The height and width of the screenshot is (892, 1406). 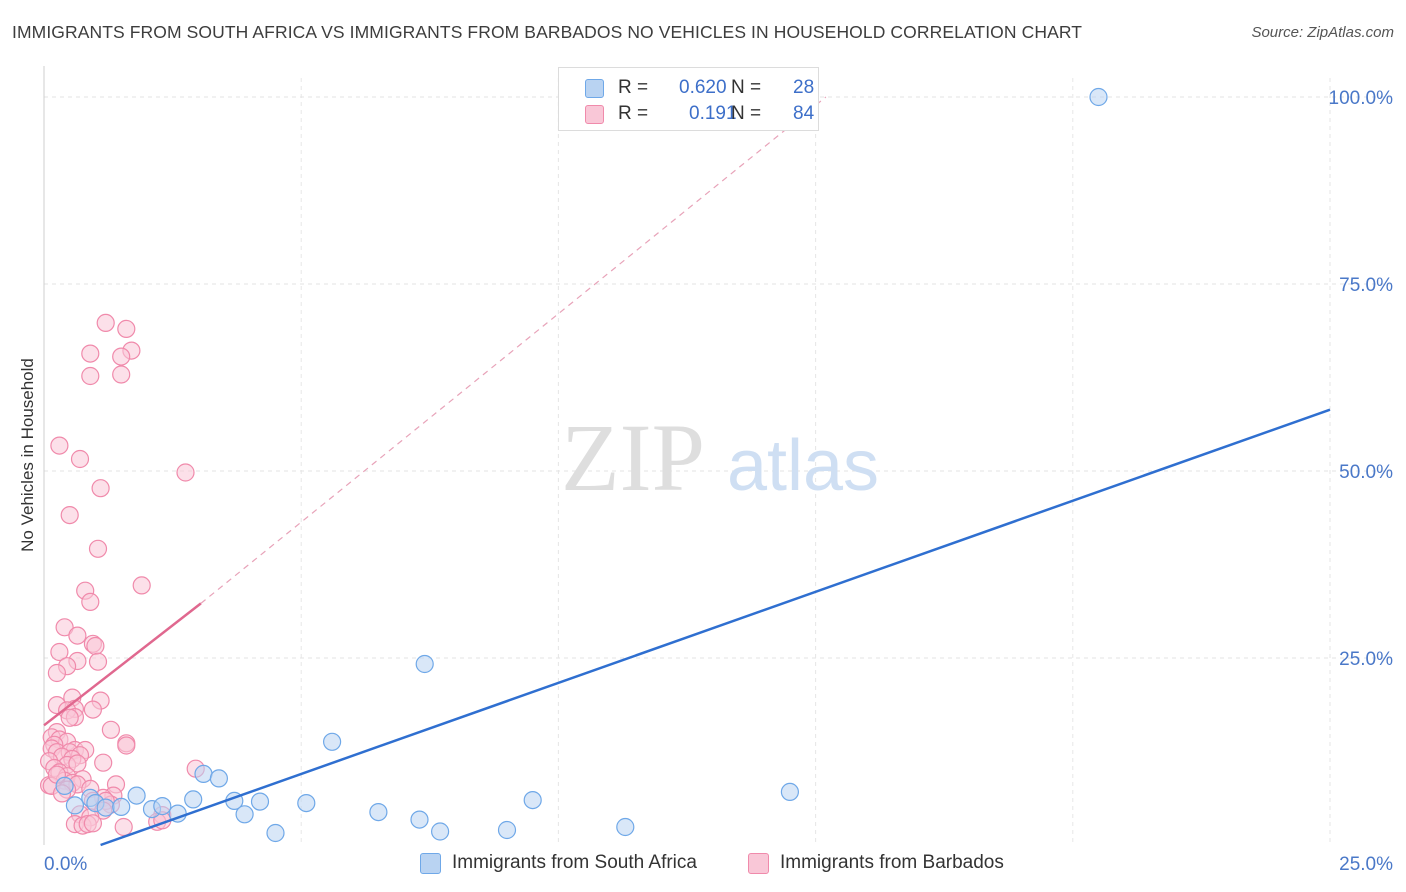 I want to click on legend-n-value: 28, so click(x=804, y=87).